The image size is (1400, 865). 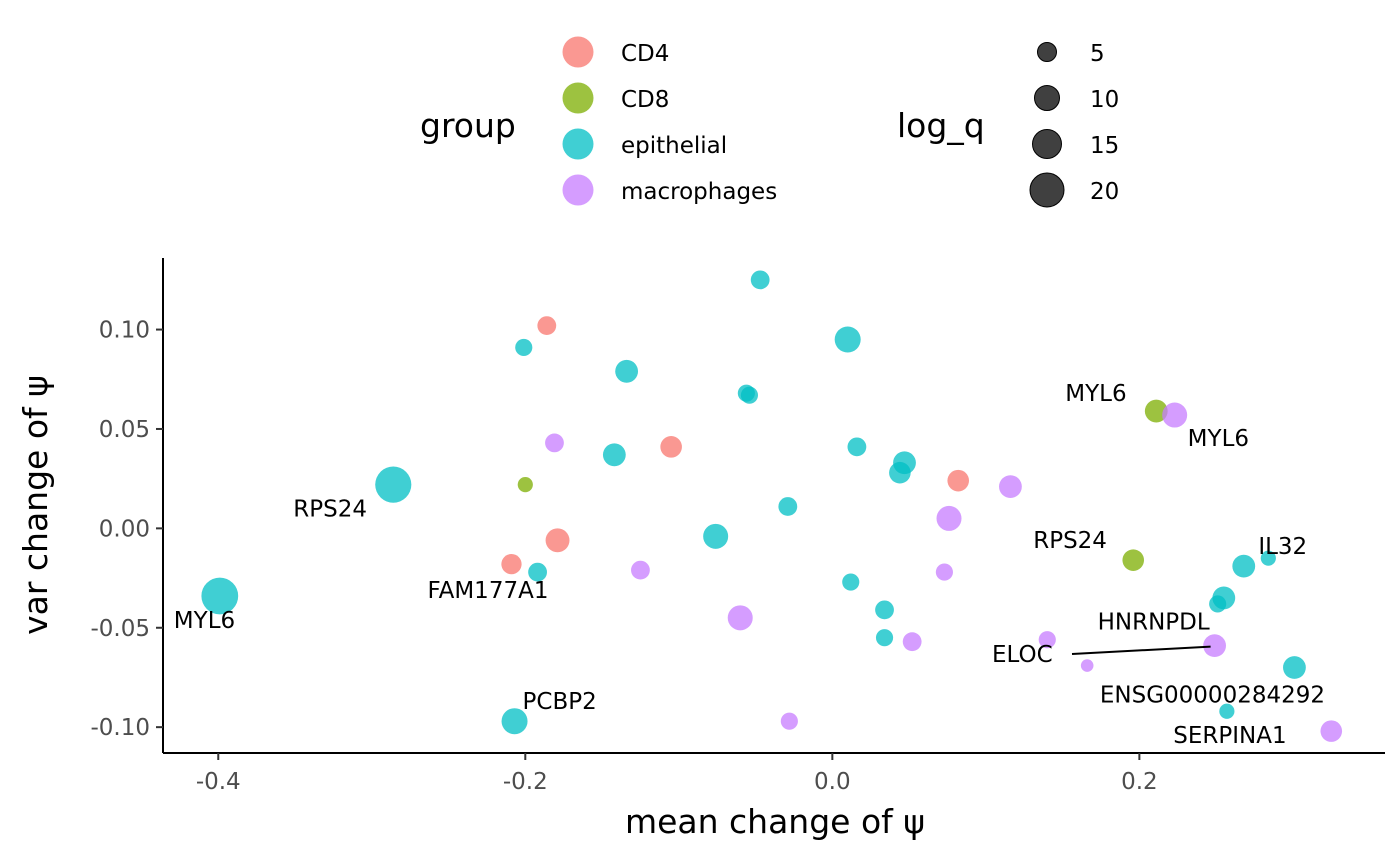 I want to click on size-legend-label: 5, so click(x=1097, y=54).